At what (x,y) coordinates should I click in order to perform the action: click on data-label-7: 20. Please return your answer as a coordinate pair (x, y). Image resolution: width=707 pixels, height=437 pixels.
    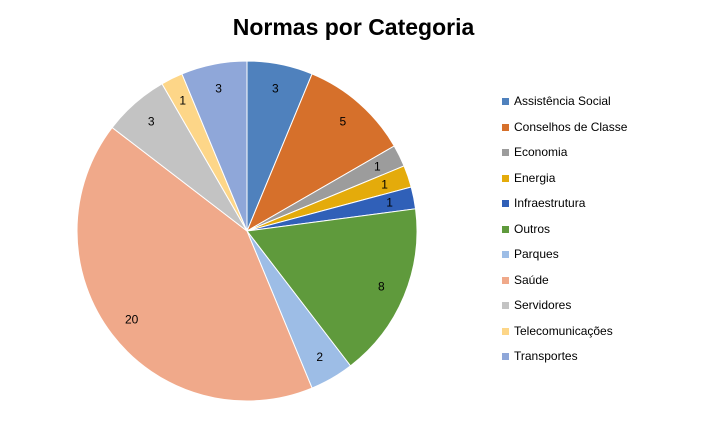
    Looking at the image, I should click on (132, 319).